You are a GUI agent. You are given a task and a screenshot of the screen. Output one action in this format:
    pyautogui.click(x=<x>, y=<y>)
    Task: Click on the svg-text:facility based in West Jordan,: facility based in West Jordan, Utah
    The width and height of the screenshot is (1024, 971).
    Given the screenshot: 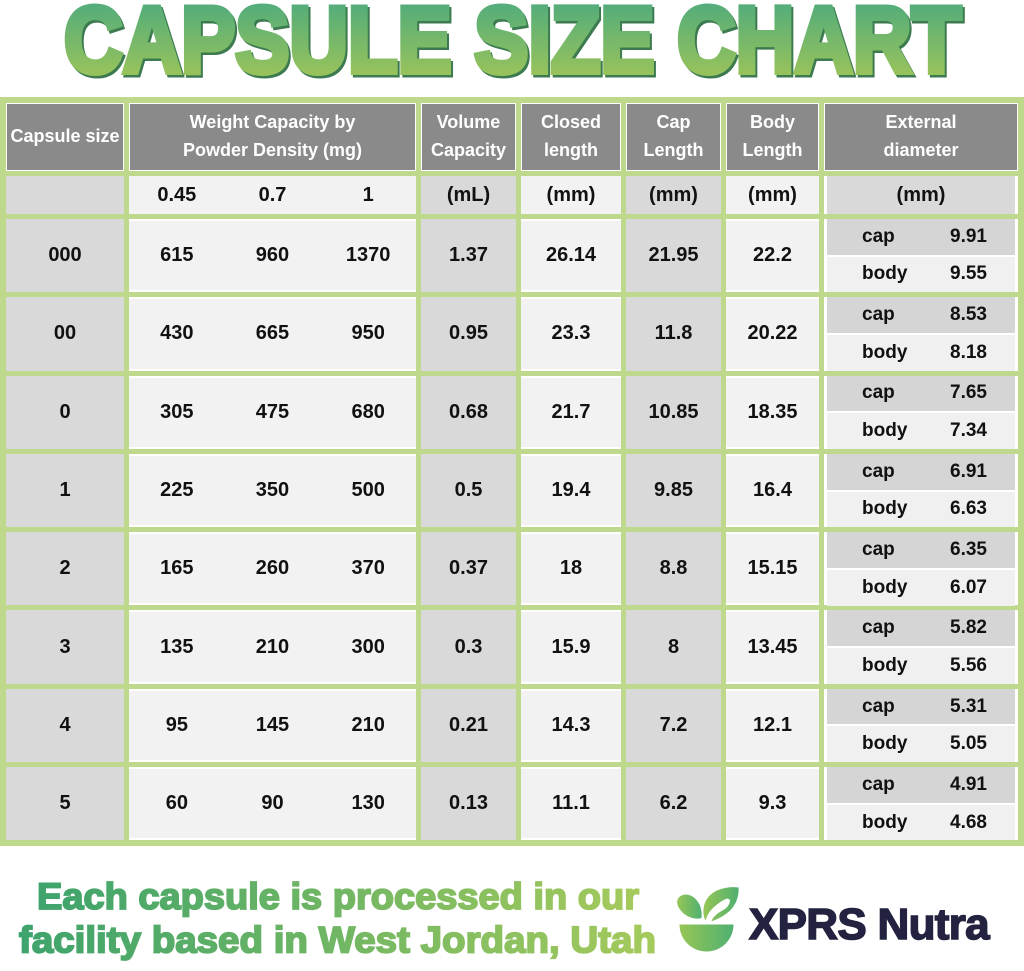 What is the action you would take?
    pyautogui.click(x=337, y=940)
    